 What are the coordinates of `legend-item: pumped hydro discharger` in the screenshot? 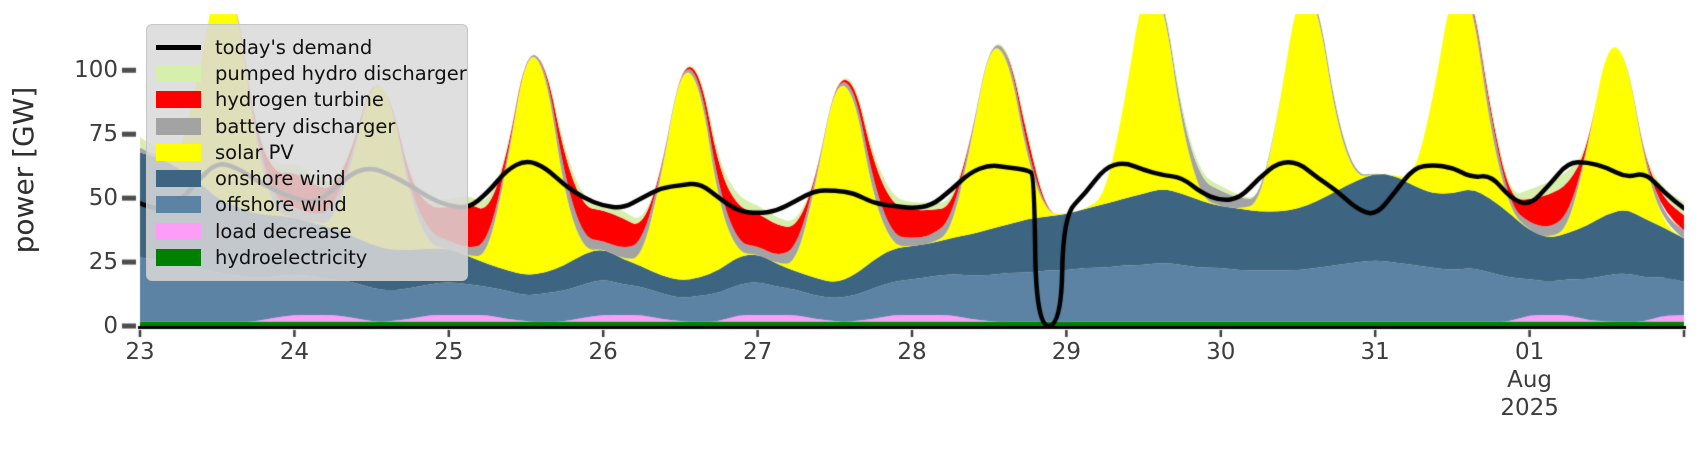 It's located at (311, 73).